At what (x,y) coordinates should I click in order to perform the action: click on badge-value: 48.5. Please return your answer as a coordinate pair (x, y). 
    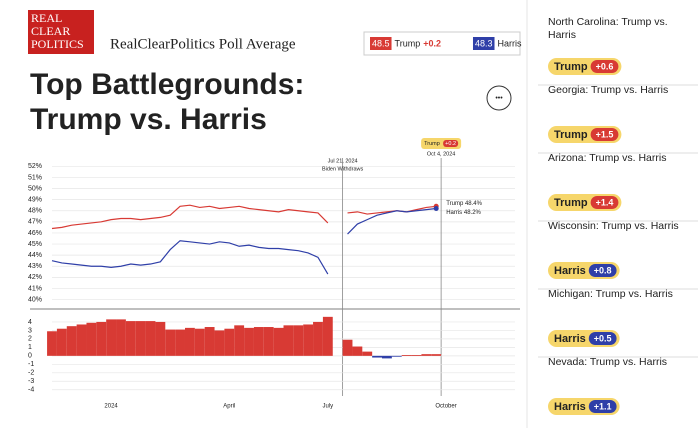
    Looking at the image, I should click on (381, 43).